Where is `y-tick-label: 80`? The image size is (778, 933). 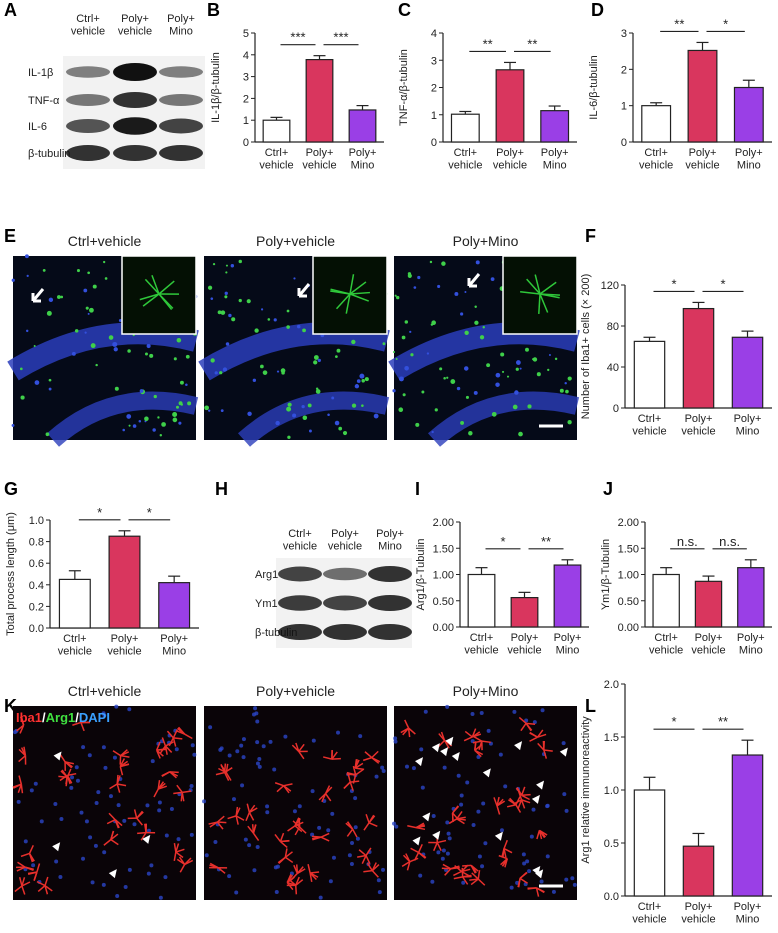 y-tick-label: 80 is located at coordinates (613, 327).